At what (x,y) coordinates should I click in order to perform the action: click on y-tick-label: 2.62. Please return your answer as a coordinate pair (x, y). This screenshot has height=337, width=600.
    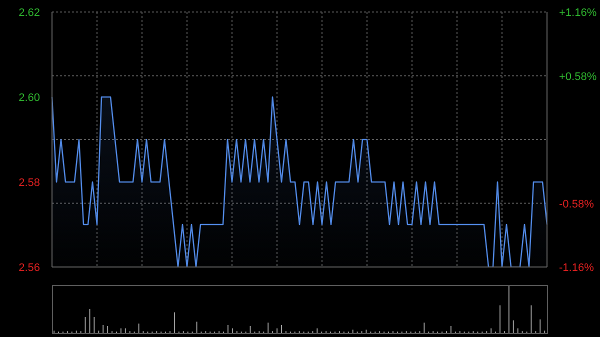
    Looking at the image, I should click on (29, 13).